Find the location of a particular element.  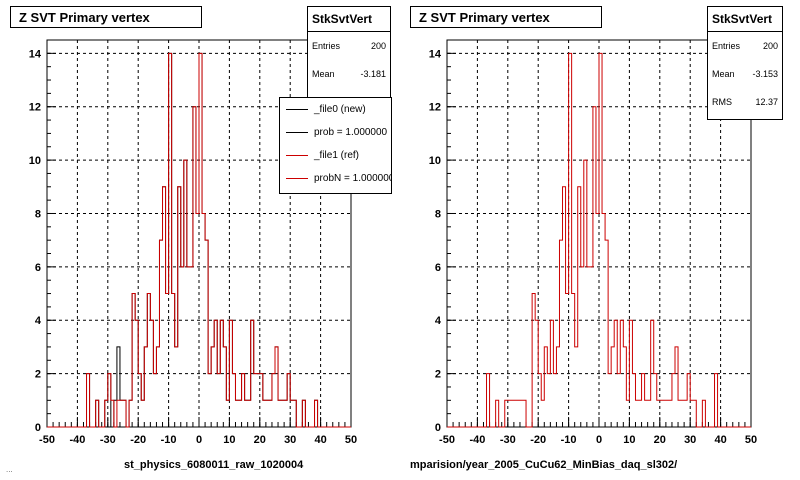

right-y-tick-label: 2 is located at coordinates (438, 375).